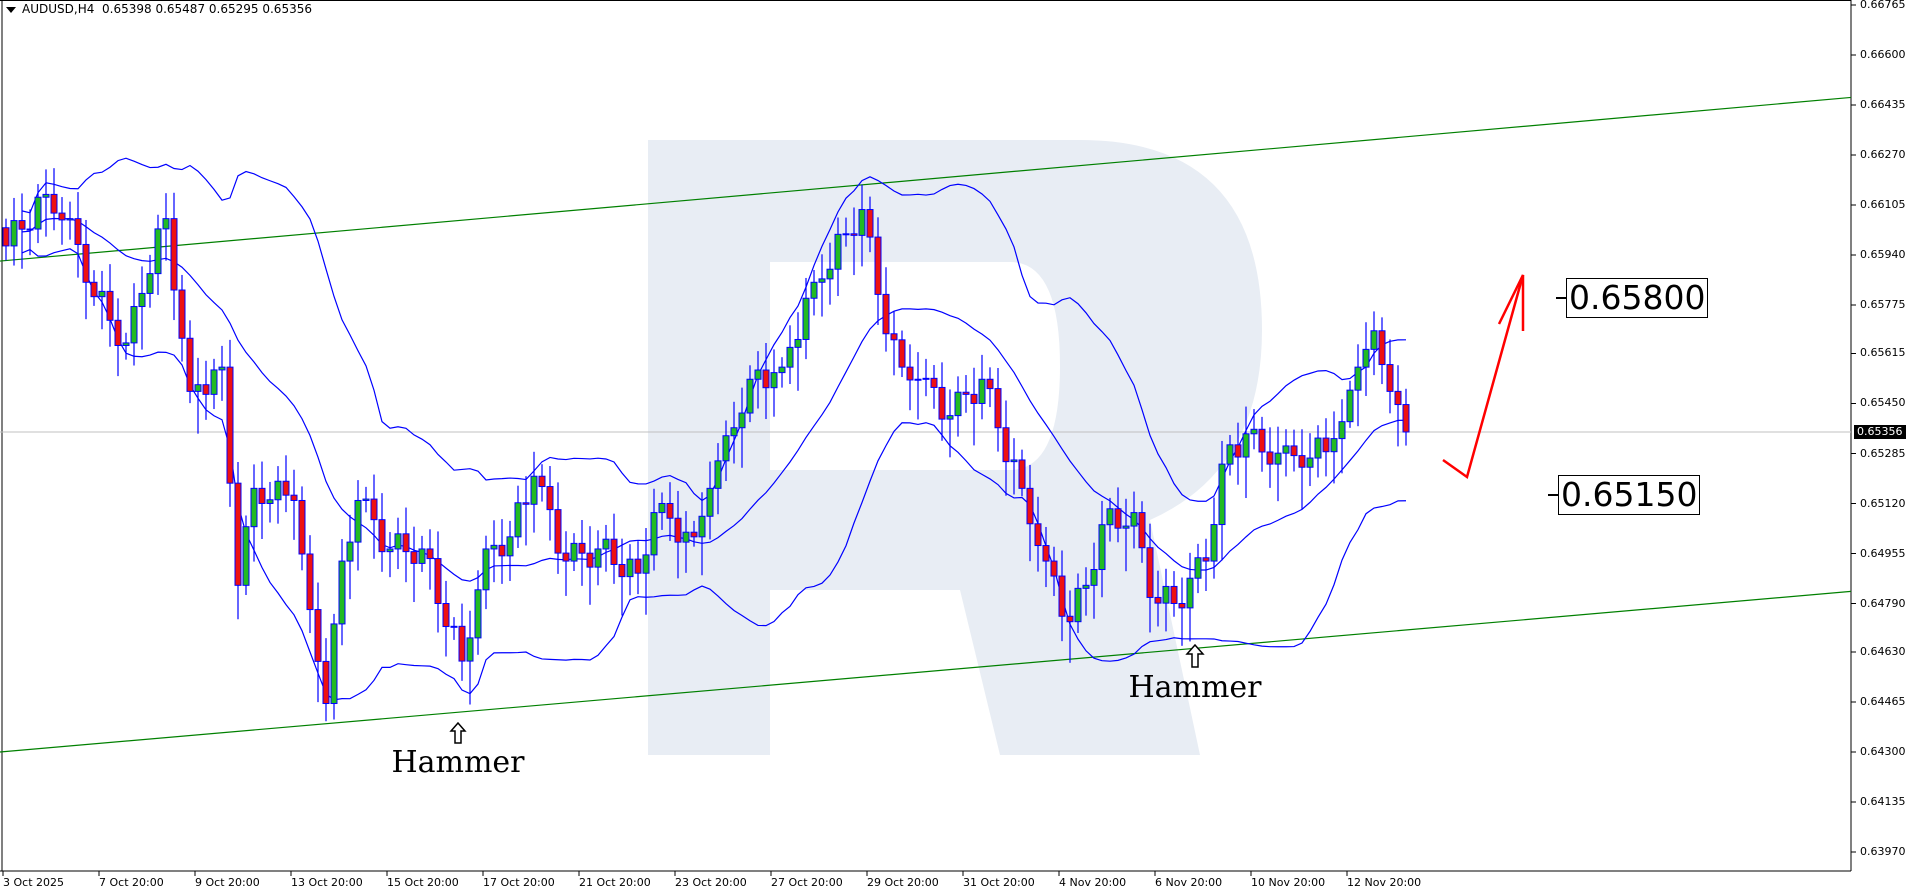  I want to click on price-tick-label: 0.65450, so click(1883, 403).